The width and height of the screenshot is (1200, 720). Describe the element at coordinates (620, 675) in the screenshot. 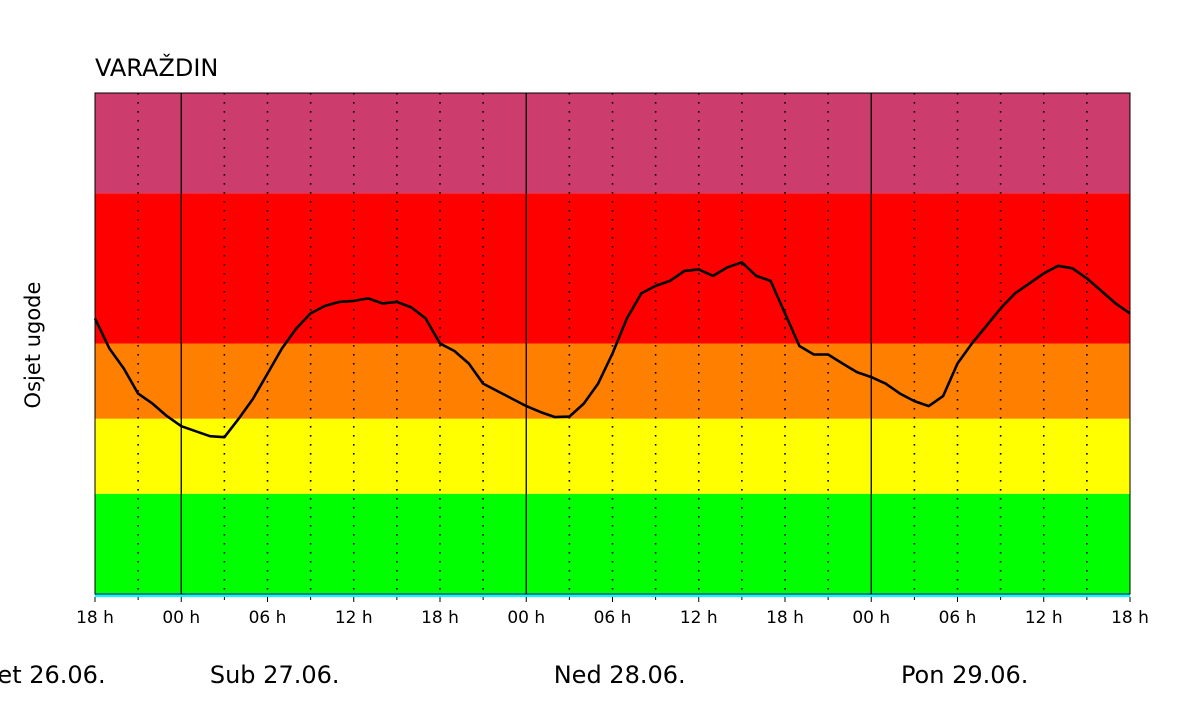

I see `day-label: Ned 28.06.` at that location.